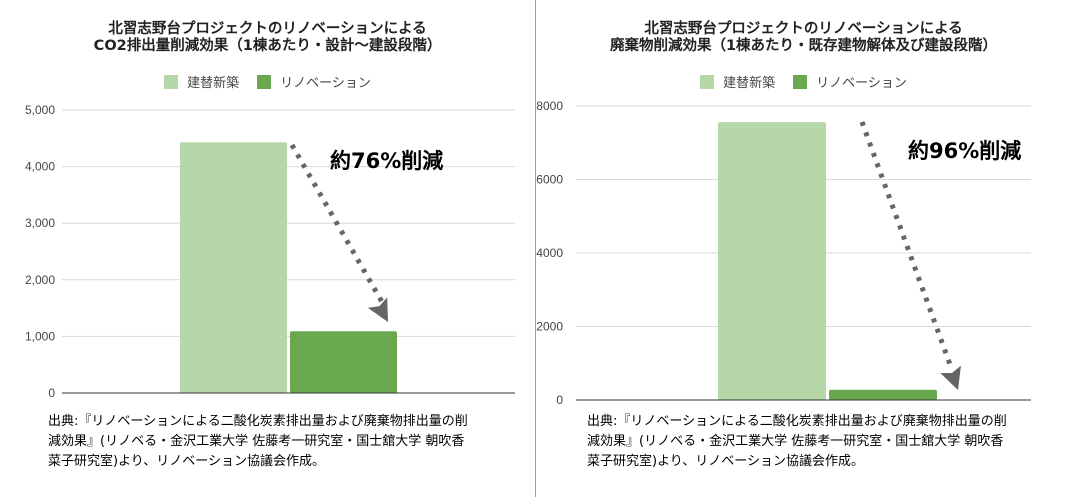 This screenshot has width=1071, height=497. I want to click on reduction-annotation: 約96%削減, so click(964, 151).